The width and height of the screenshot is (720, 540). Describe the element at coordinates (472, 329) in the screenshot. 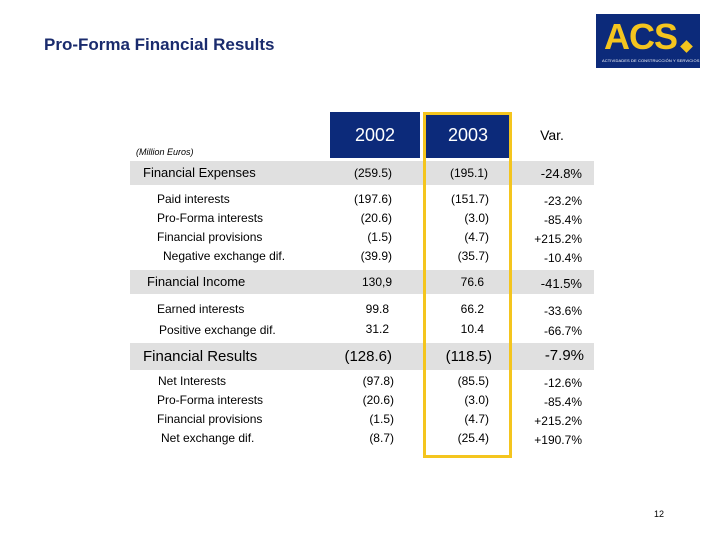

I see `cell-2003: 10.4` at that location.